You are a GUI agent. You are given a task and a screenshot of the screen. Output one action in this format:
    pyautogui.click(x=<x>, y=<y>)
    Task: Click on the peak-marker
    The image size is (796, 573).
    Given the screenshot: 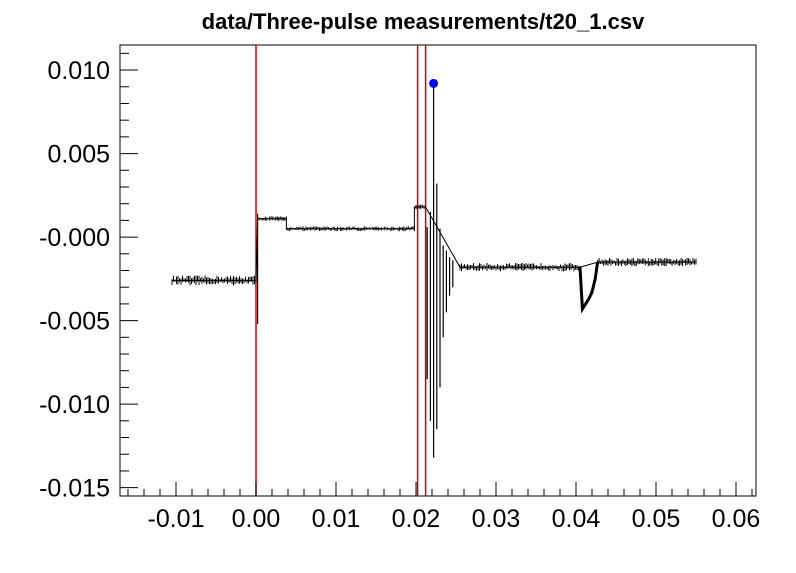 What is the action you would take?
    pyautogui.click(x=434, y=83)
    